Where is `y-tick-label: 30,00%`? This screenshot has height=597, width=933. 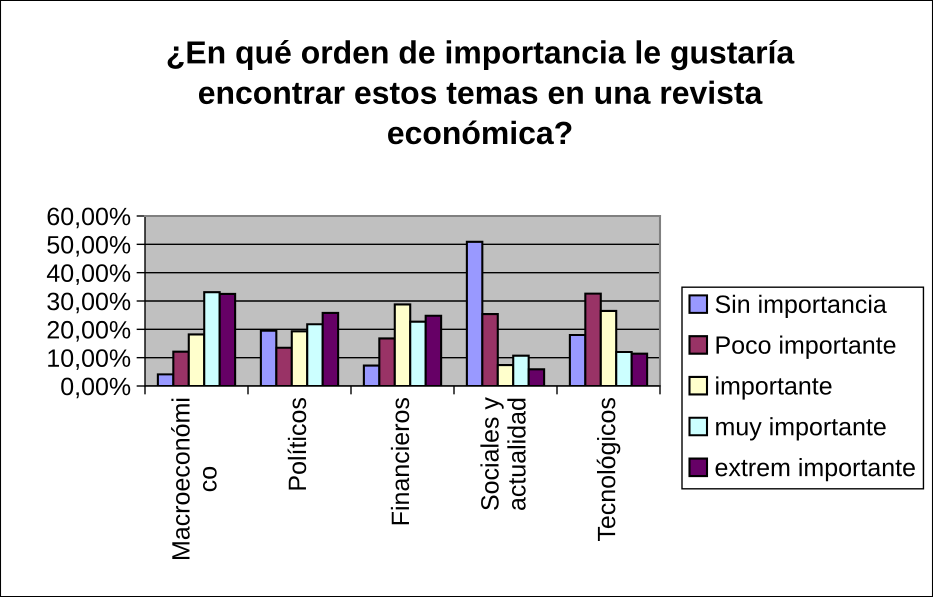
y-tick-label: 30,00% is located at coordinates (88, 303).